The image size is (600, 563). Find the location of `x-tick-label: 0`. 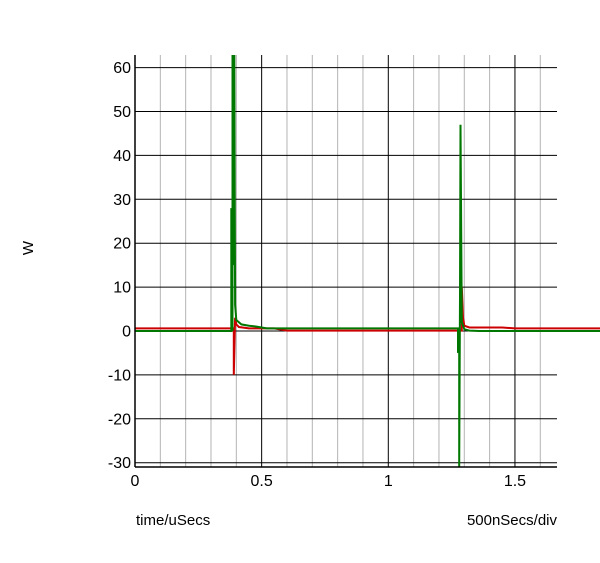

x-tick-label: 0 is located at coordinates (135, 481).